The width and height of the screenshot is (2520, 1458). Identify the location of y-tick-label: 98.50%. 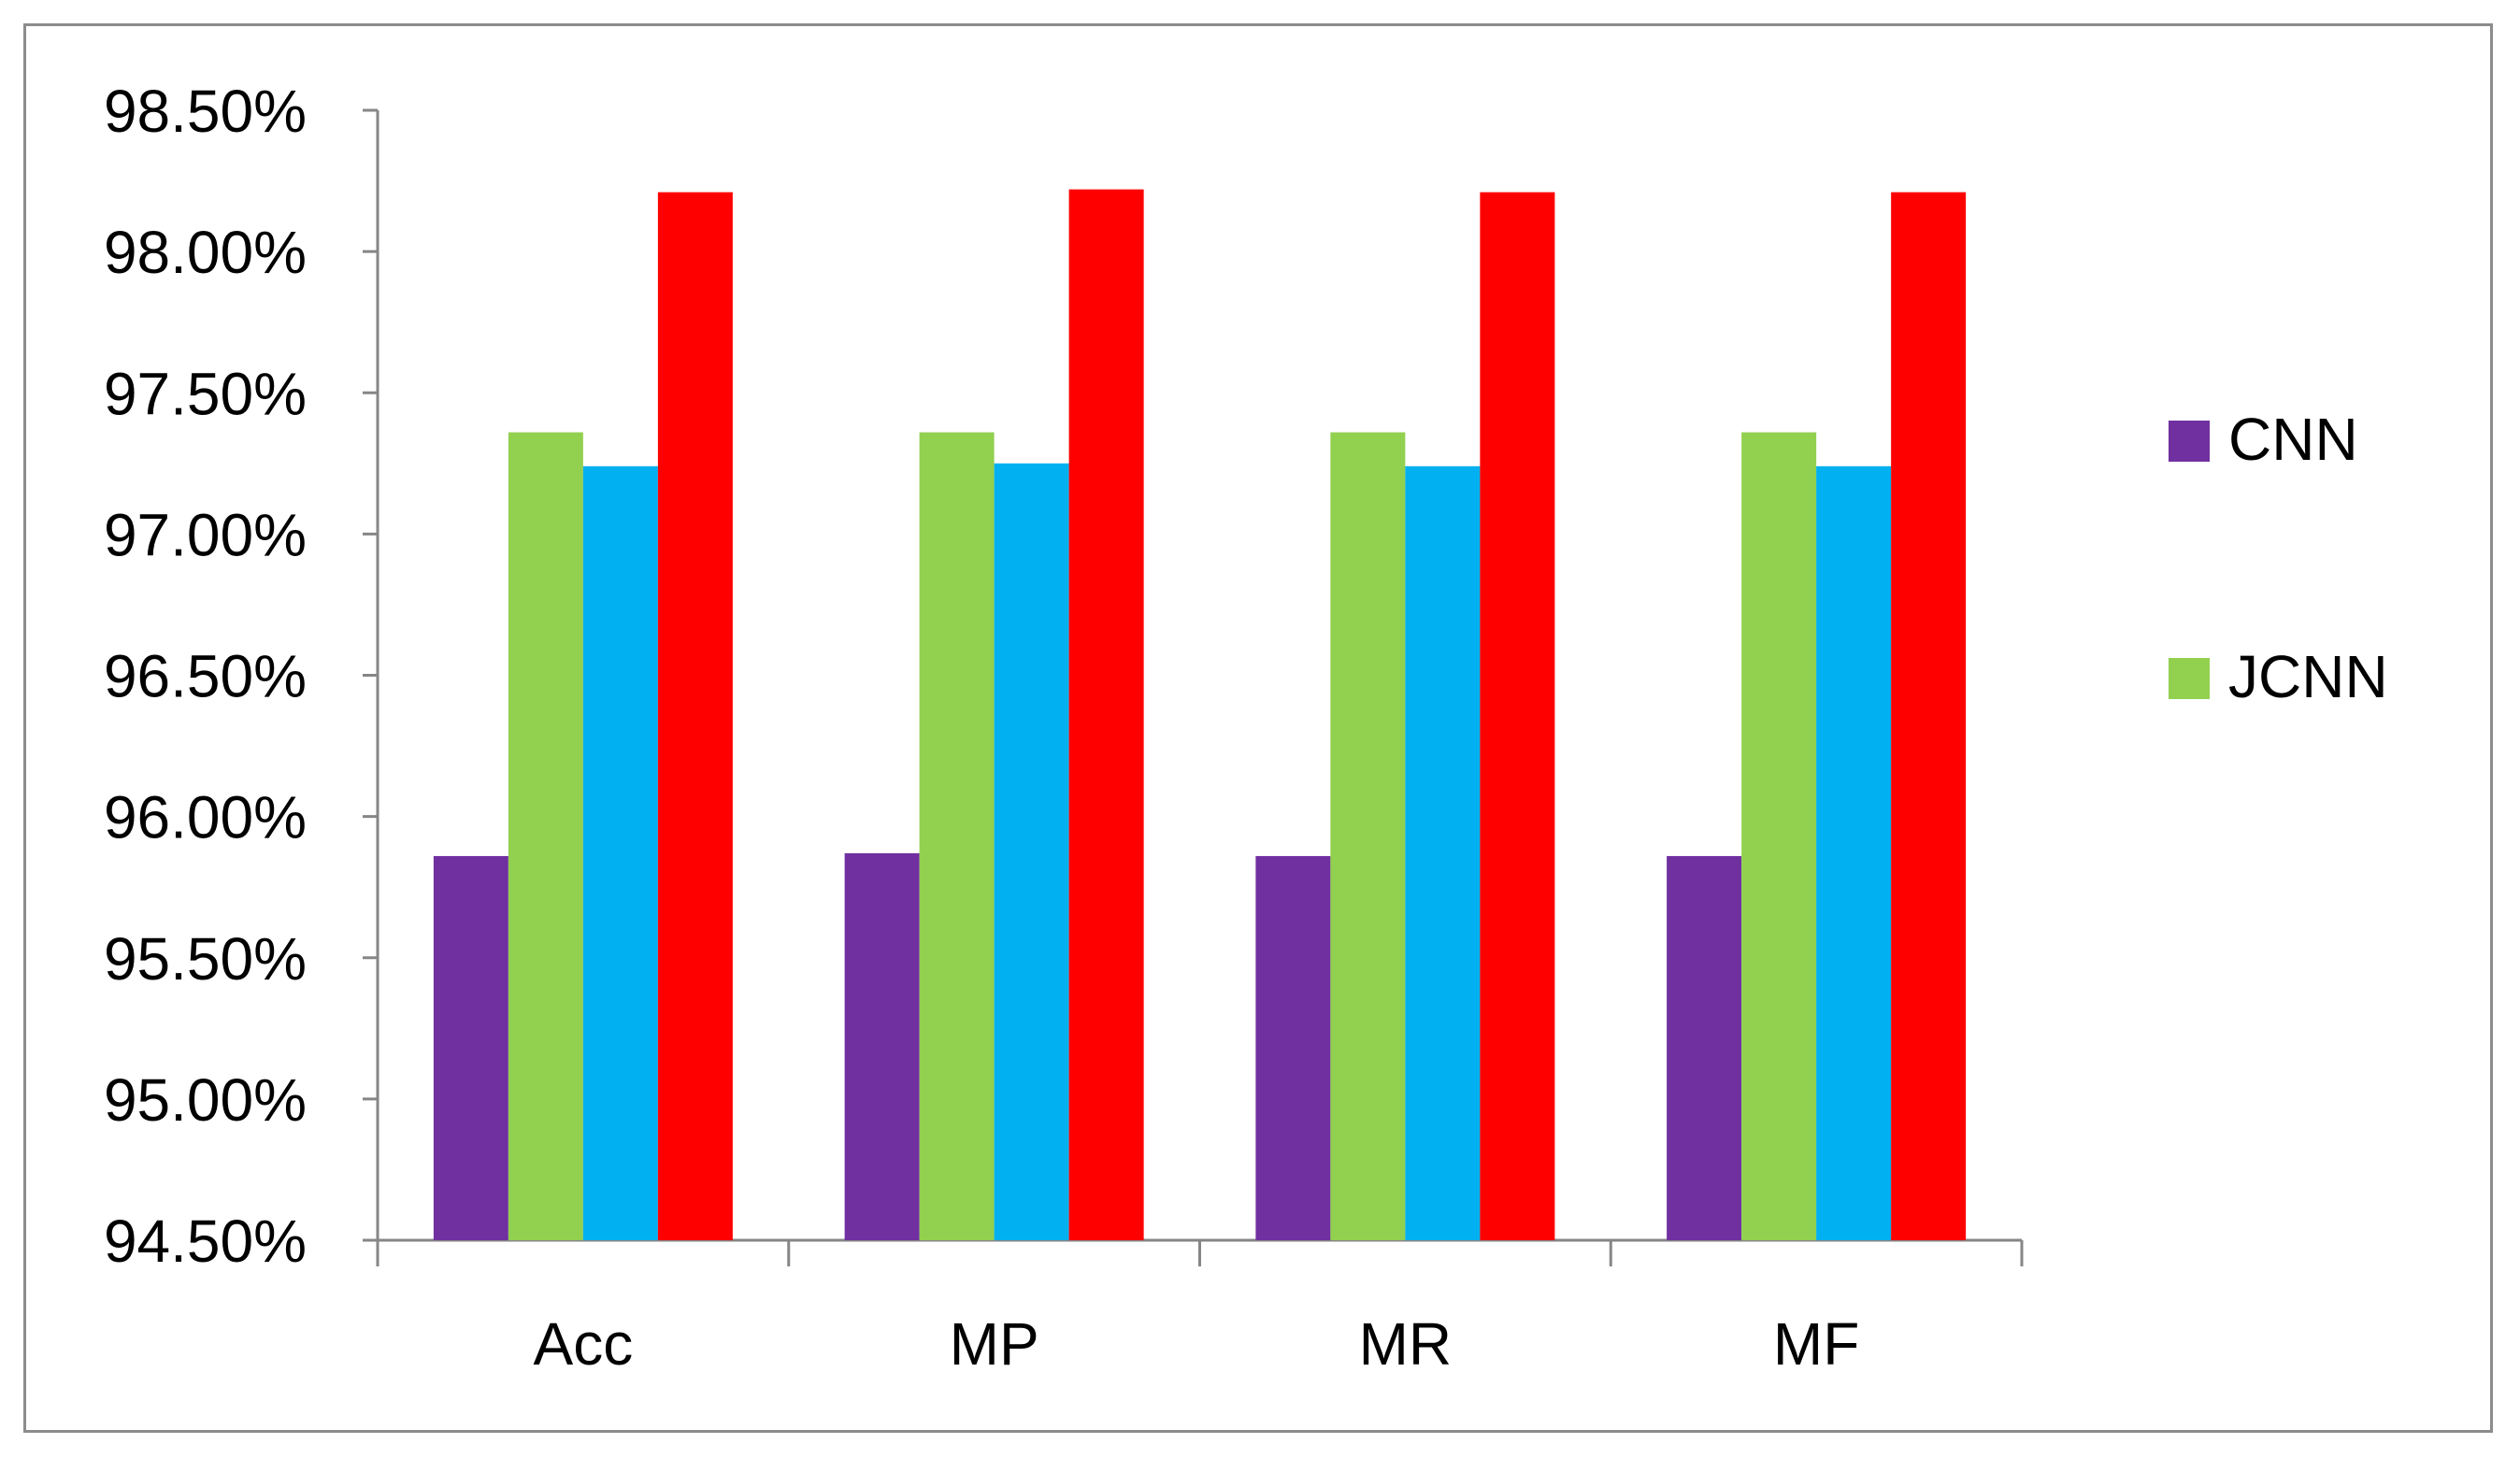
(205, 112).